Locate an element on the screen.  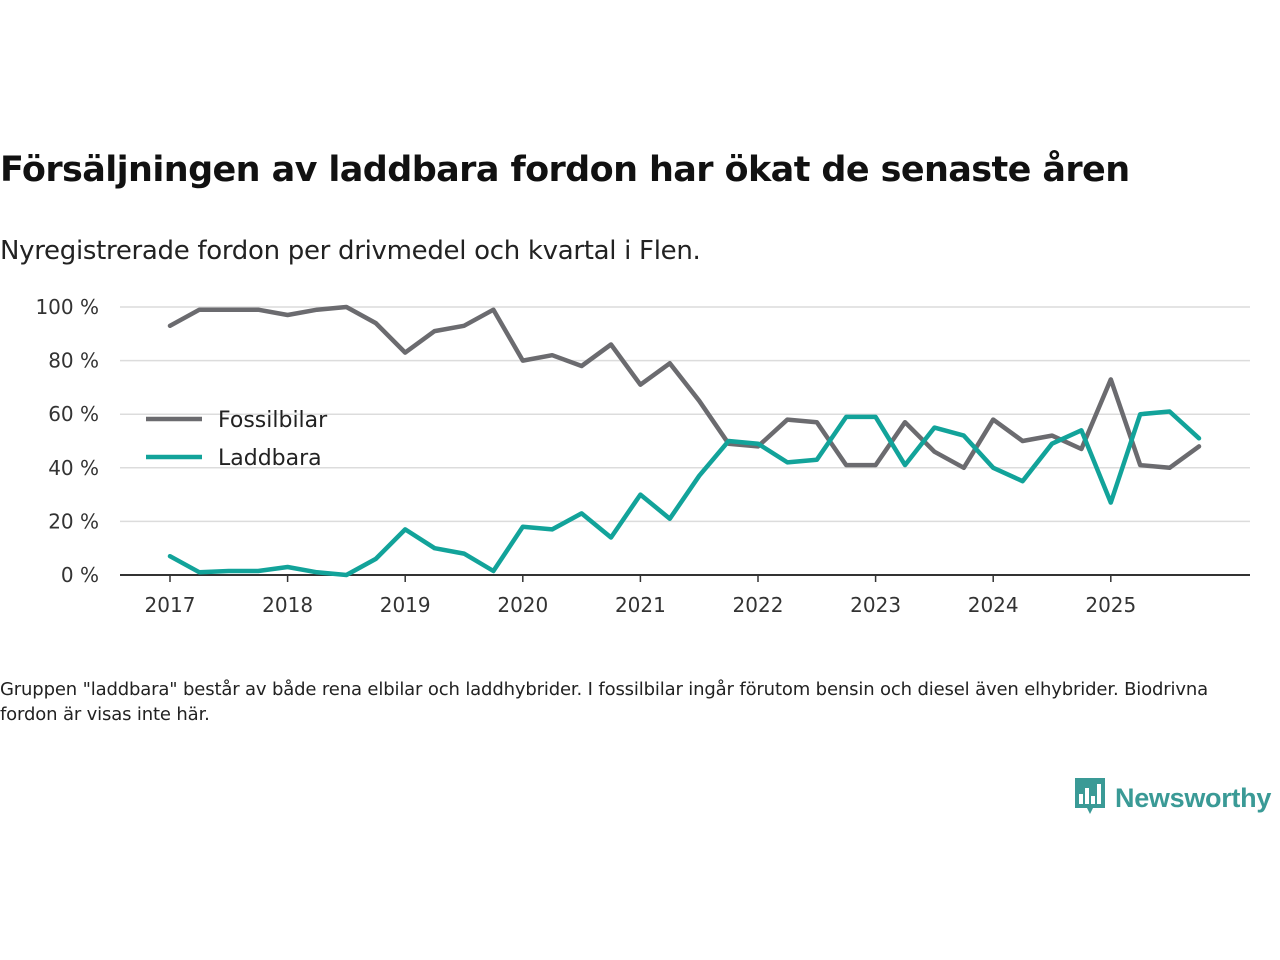
y-axis-tick-labels: 0 % 20 % 40 % 60 % 80 % 100 % is located at coordinates (67, 441).